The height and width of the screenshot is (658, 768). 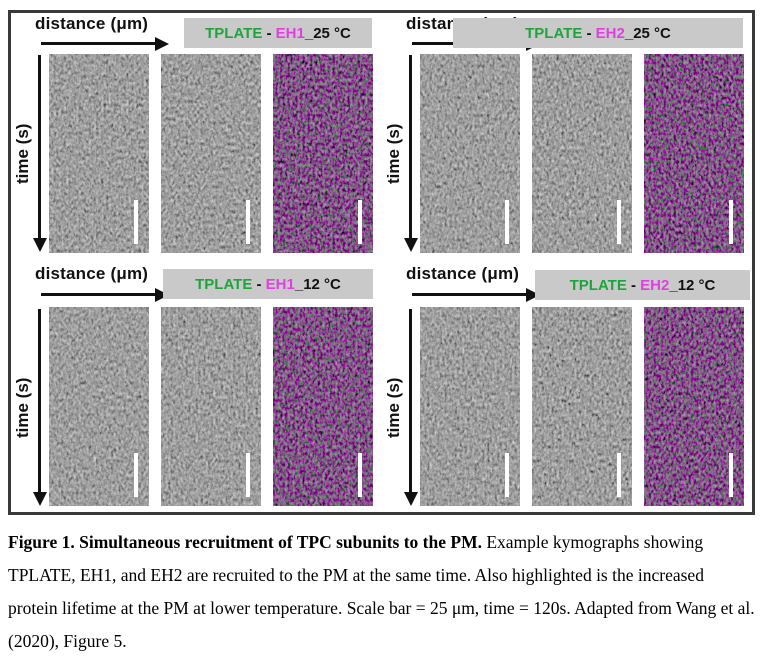 I want to click on panel-title: TPLATE - EH1 _25 °C, so click(x=278, y=33).